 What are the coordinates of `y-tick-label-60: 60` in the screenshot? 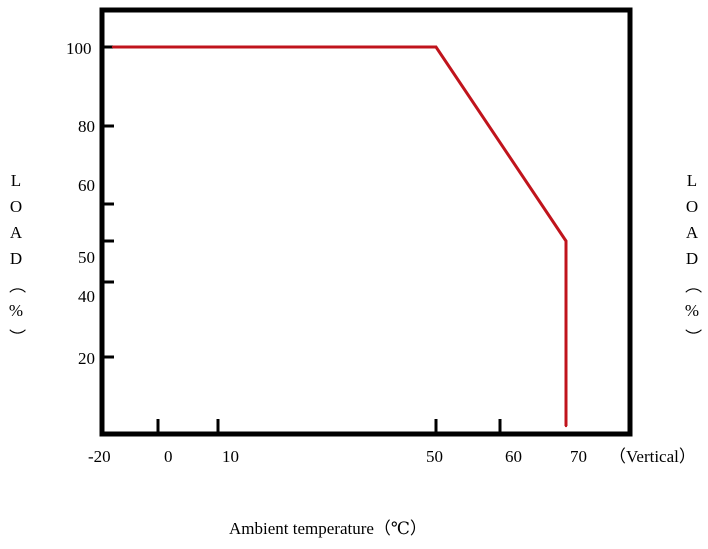 It's located at (86, 185).